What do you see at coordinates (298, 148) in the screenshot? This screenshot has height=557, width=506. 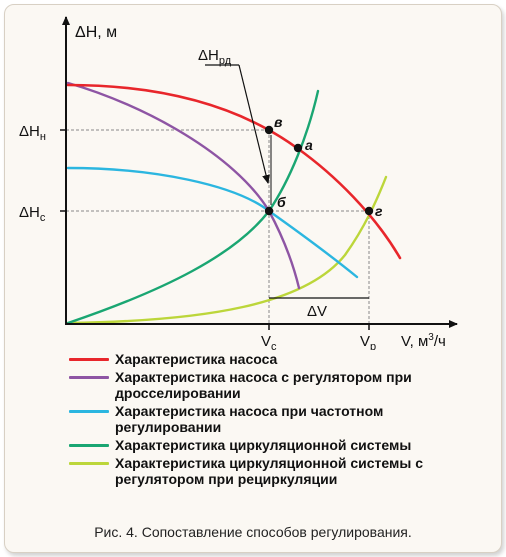 I see `point-a-dot` at bounding box center [298, 148].